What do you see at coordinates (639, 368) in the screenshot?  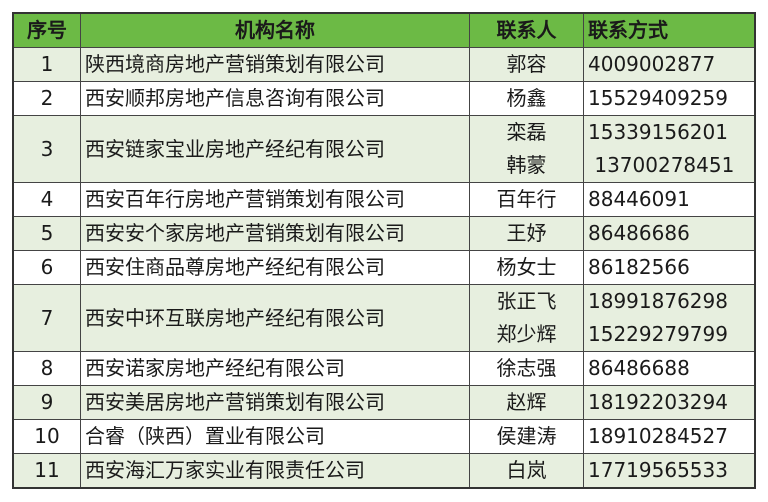 I see `contact-phone-number: 86486688` at bounding box center [639, 368].